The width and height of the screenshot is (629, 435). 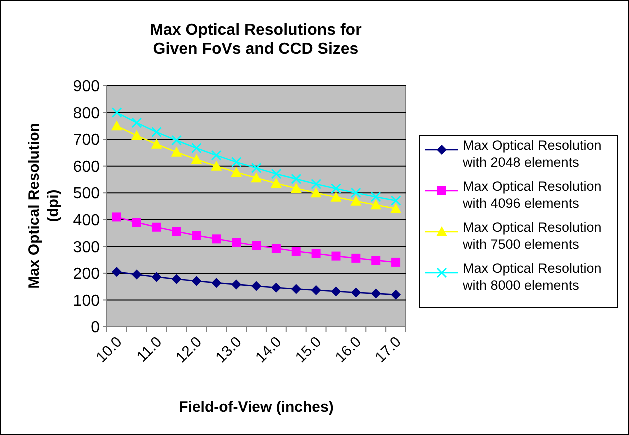 I want to click on x-tick-label: 14.0, so click(x=269, y=350).